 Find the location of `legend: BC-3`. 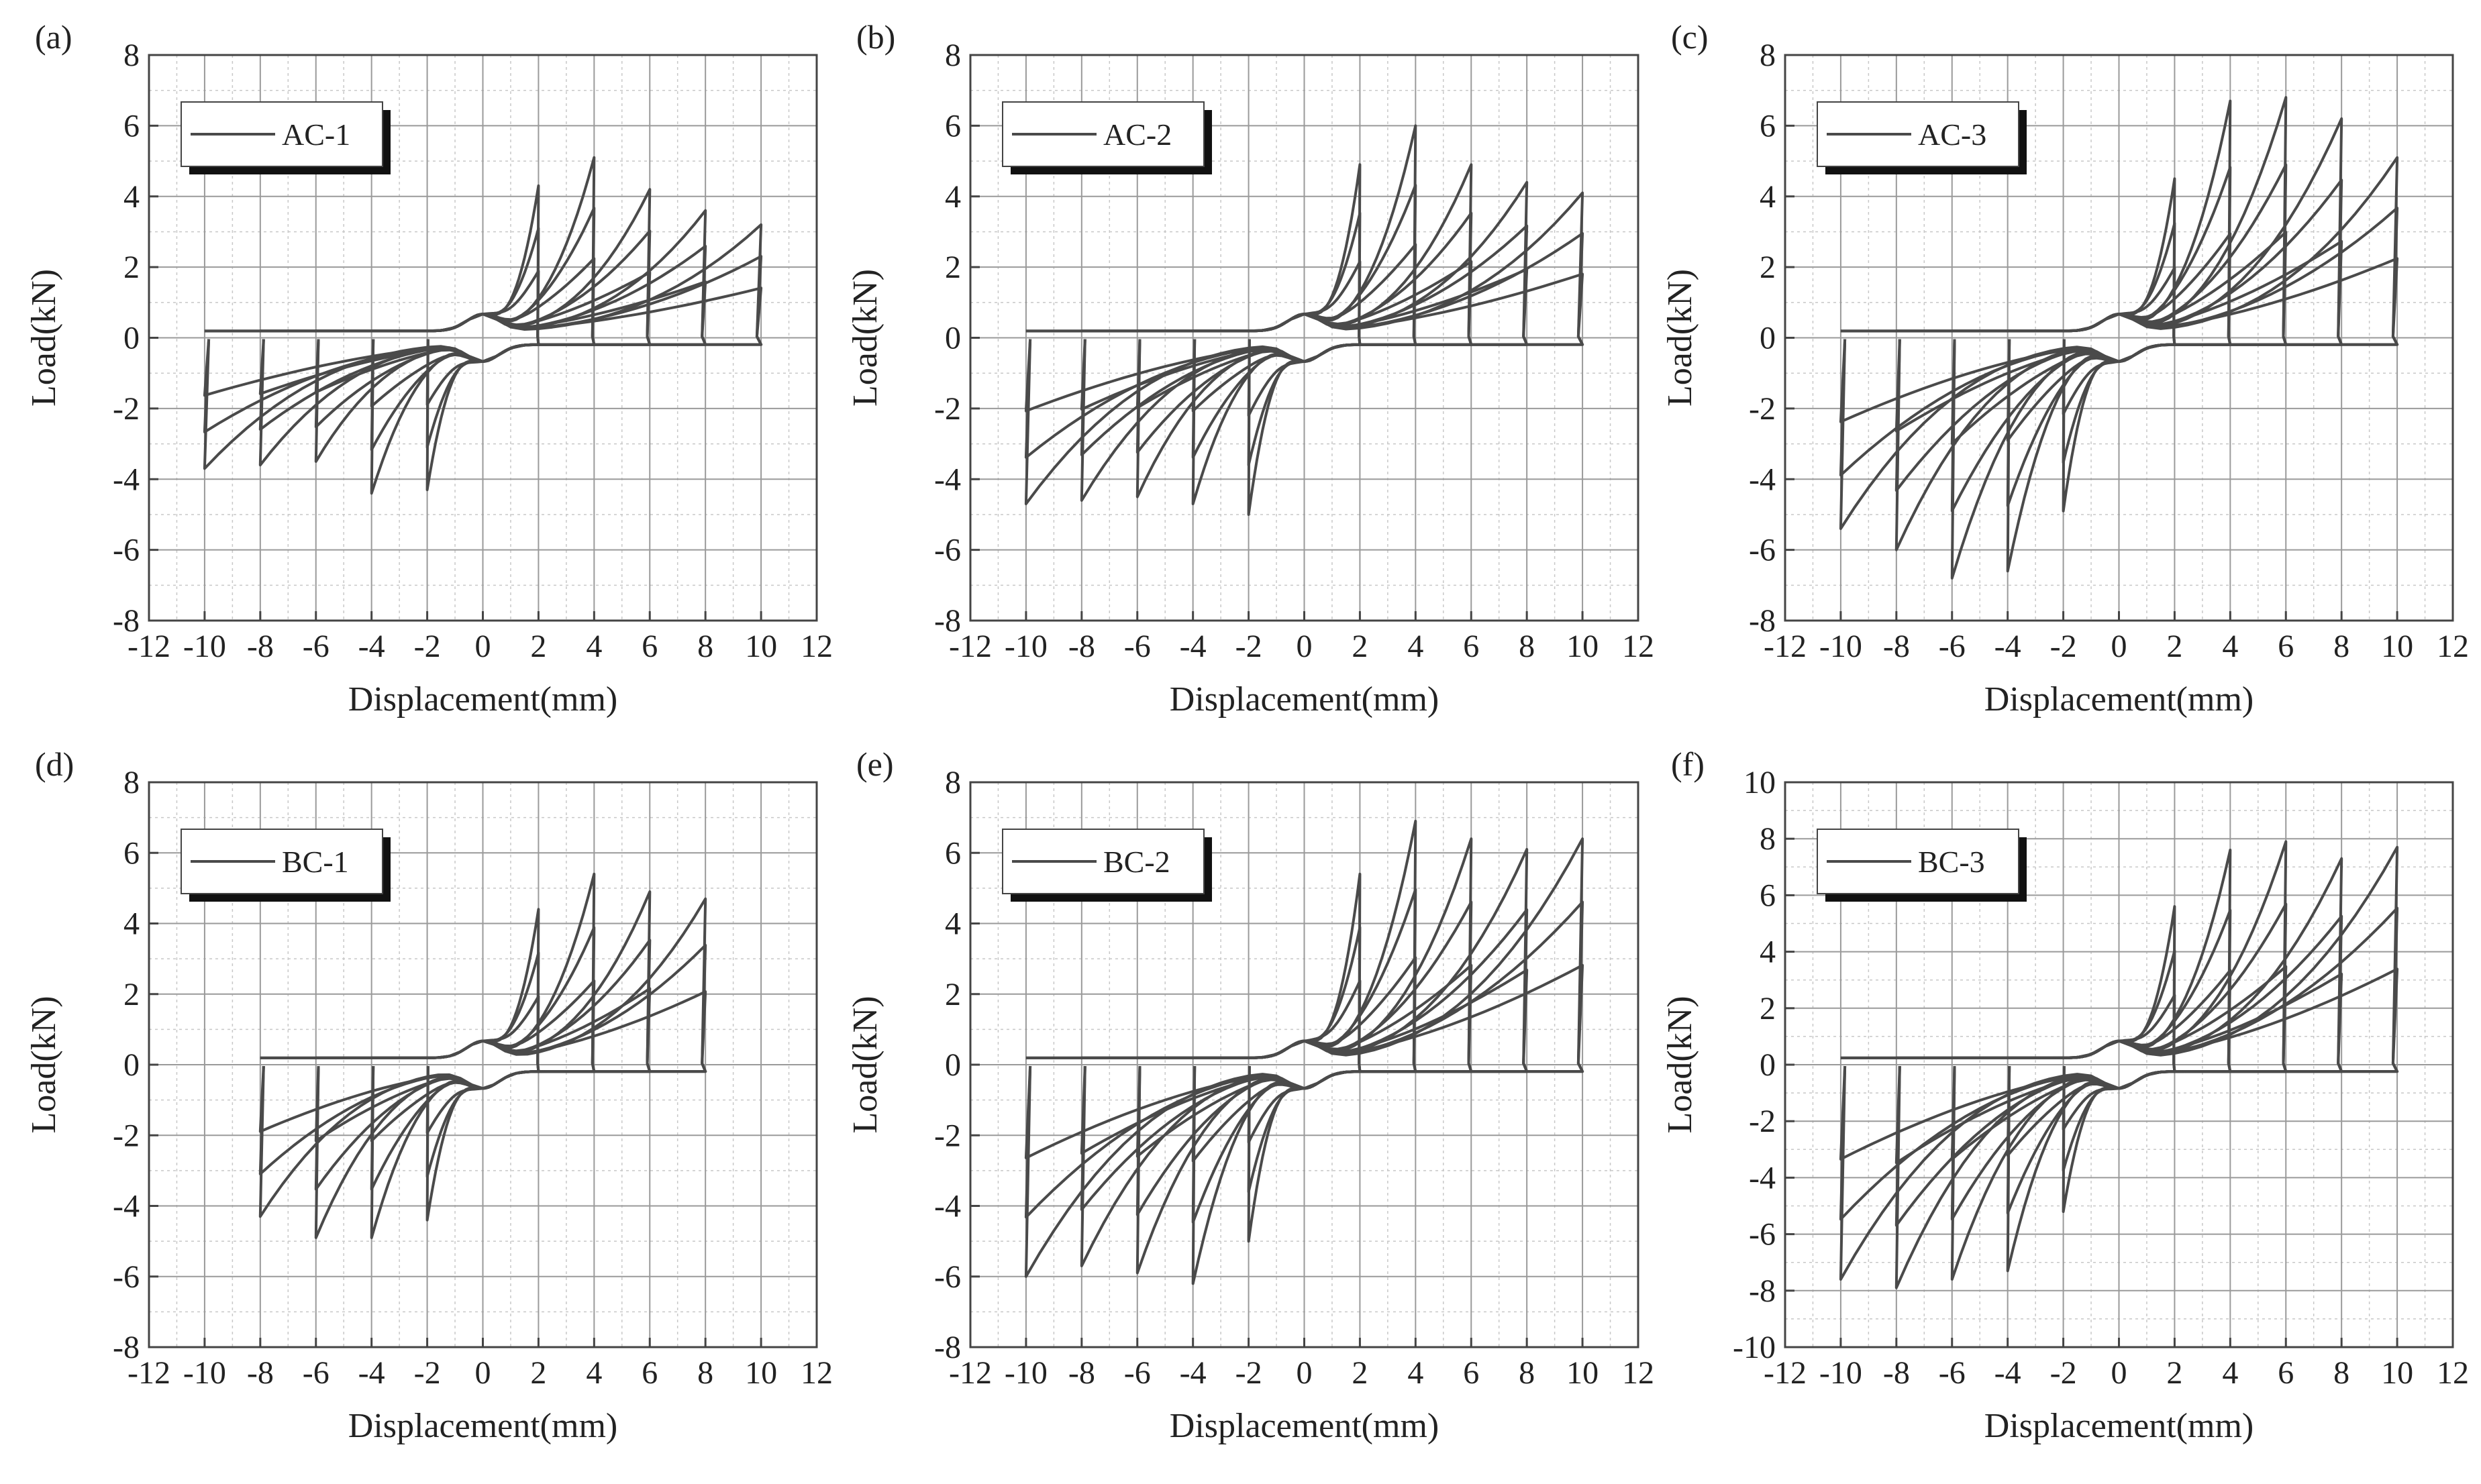

legend: BC-3 is located at coordinates (1922, 865).